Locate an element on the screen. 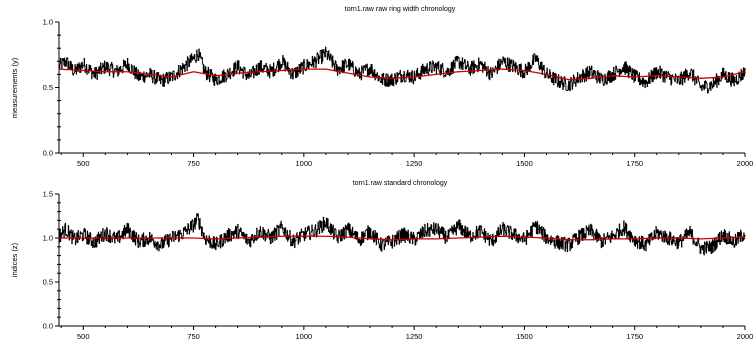  panel-standard-ylabel: indices (z) is located at coordinates (14, 259).